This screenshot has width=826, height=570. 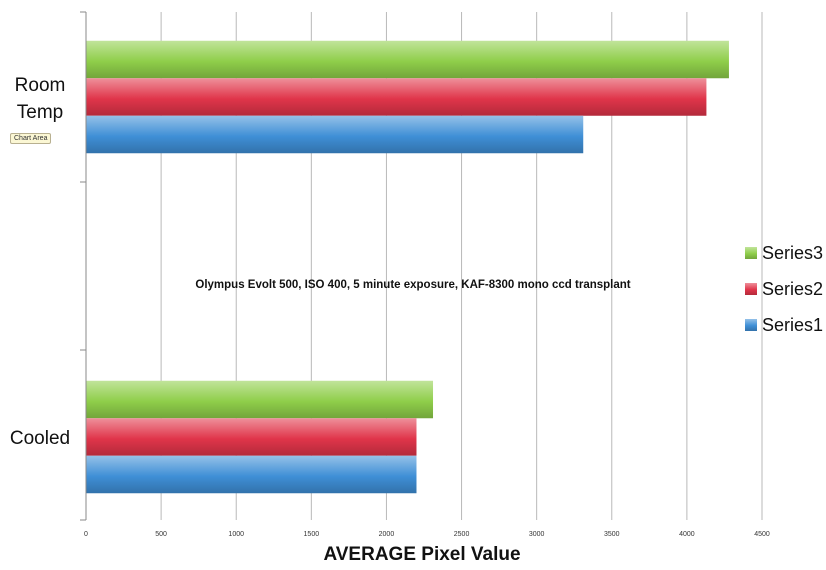 What do you see at coordinates (751, 289) in the screenshot?
I see `legend-swatch-series2` at bounding box center [751, 289].